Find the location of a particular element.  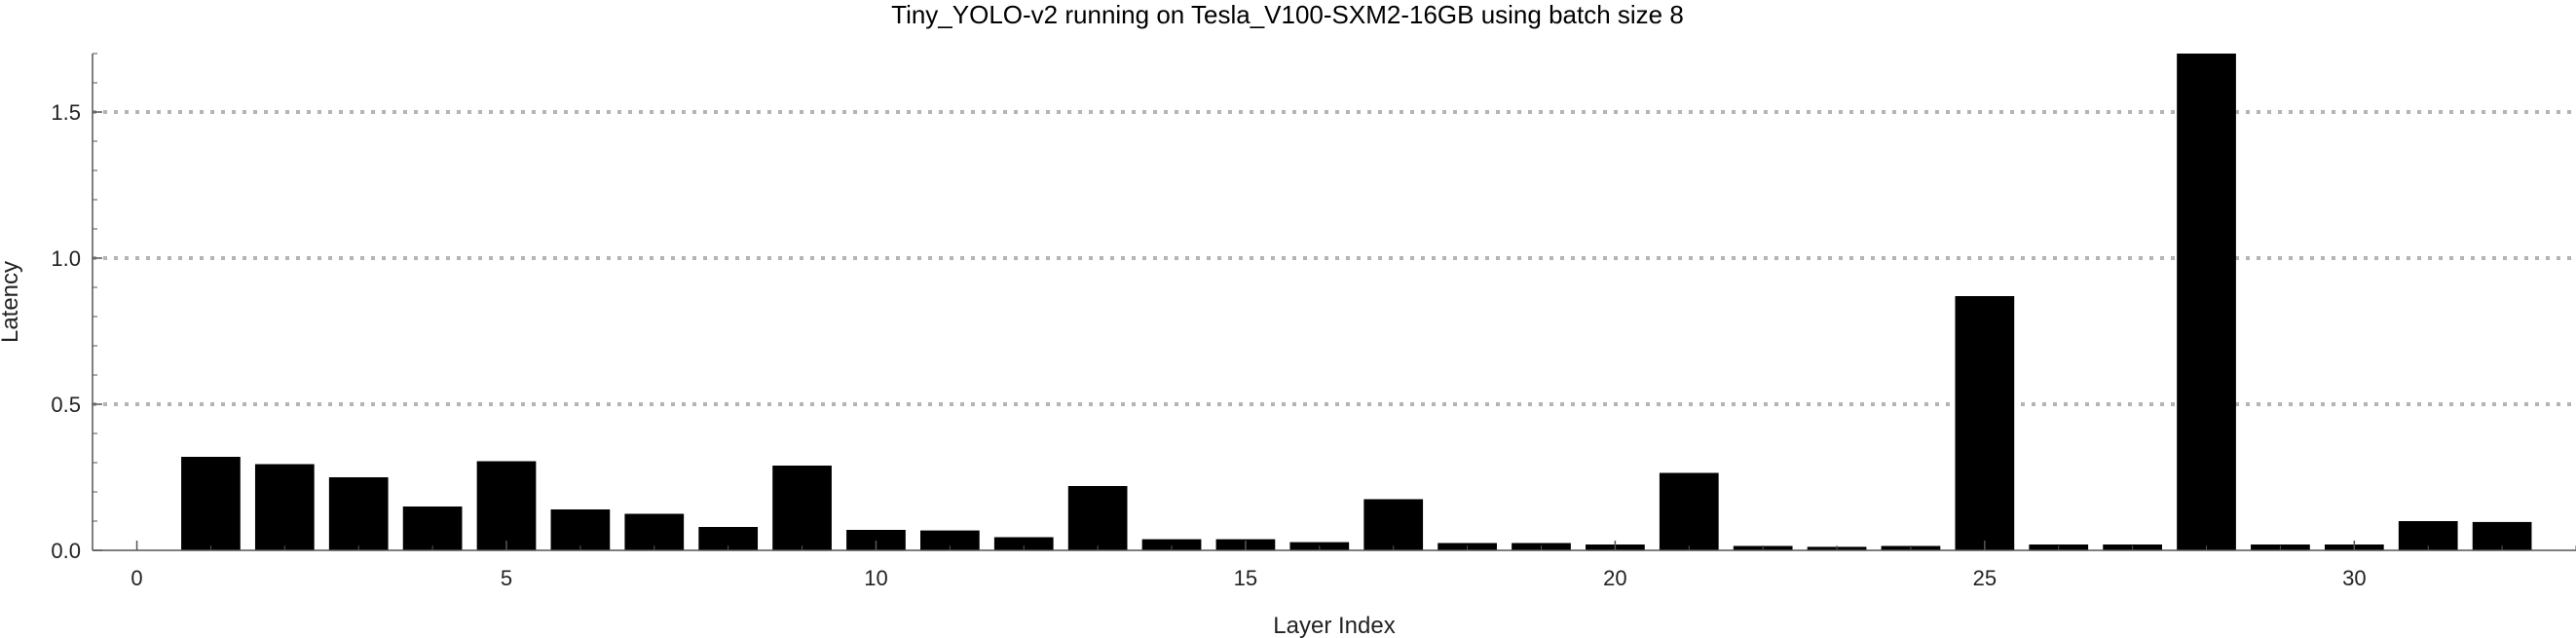

x-tick-label: 5 is located at coordinates (506, 578).